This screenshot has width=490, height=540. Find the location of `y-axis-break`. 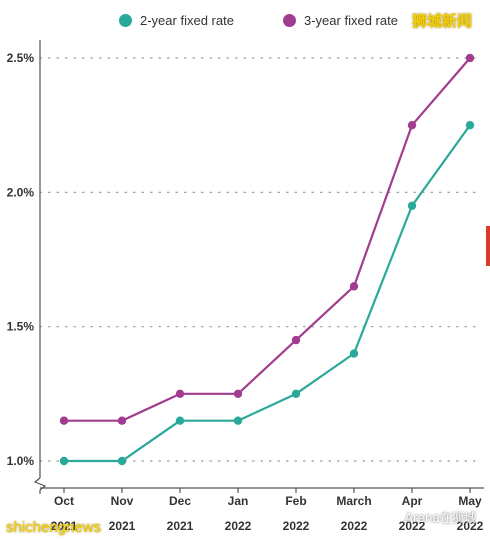

y-axis-break is located at coordinates (40, 485).